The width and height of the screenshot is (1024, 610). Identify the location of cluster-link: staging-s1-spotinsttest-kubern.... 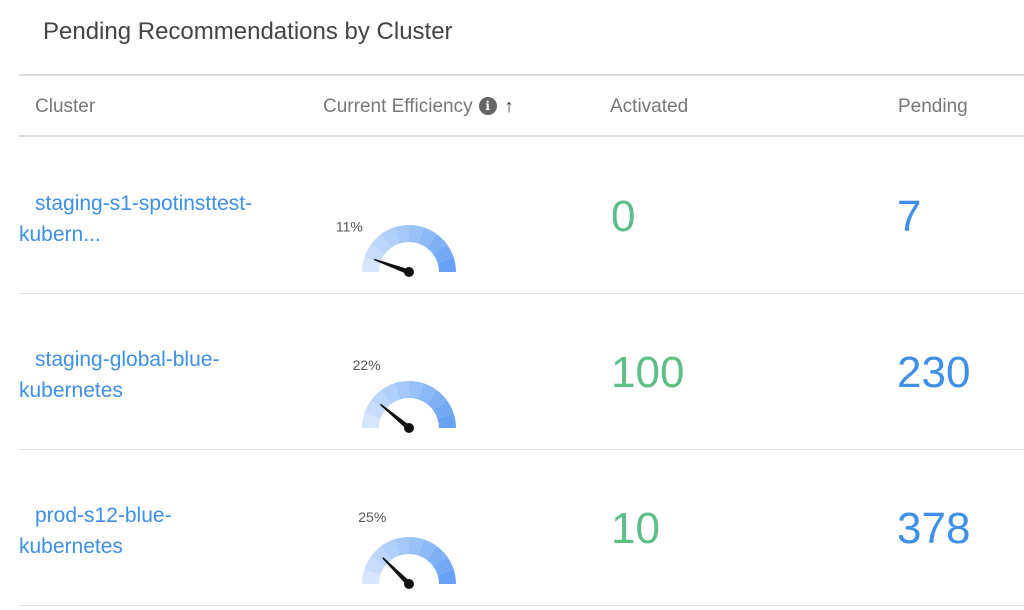
(135, 219).